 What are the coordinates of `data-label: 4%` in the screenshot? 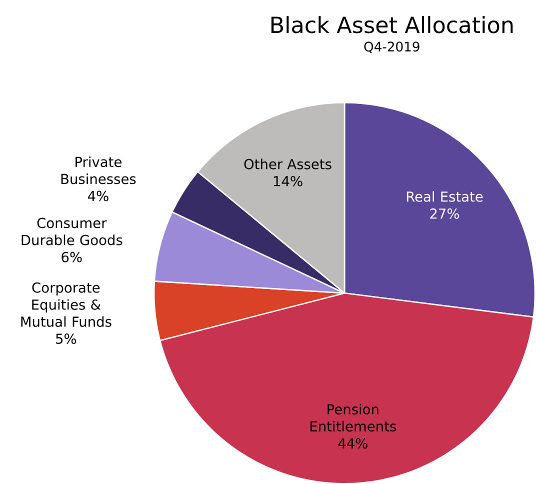 It's located at (98, 196).